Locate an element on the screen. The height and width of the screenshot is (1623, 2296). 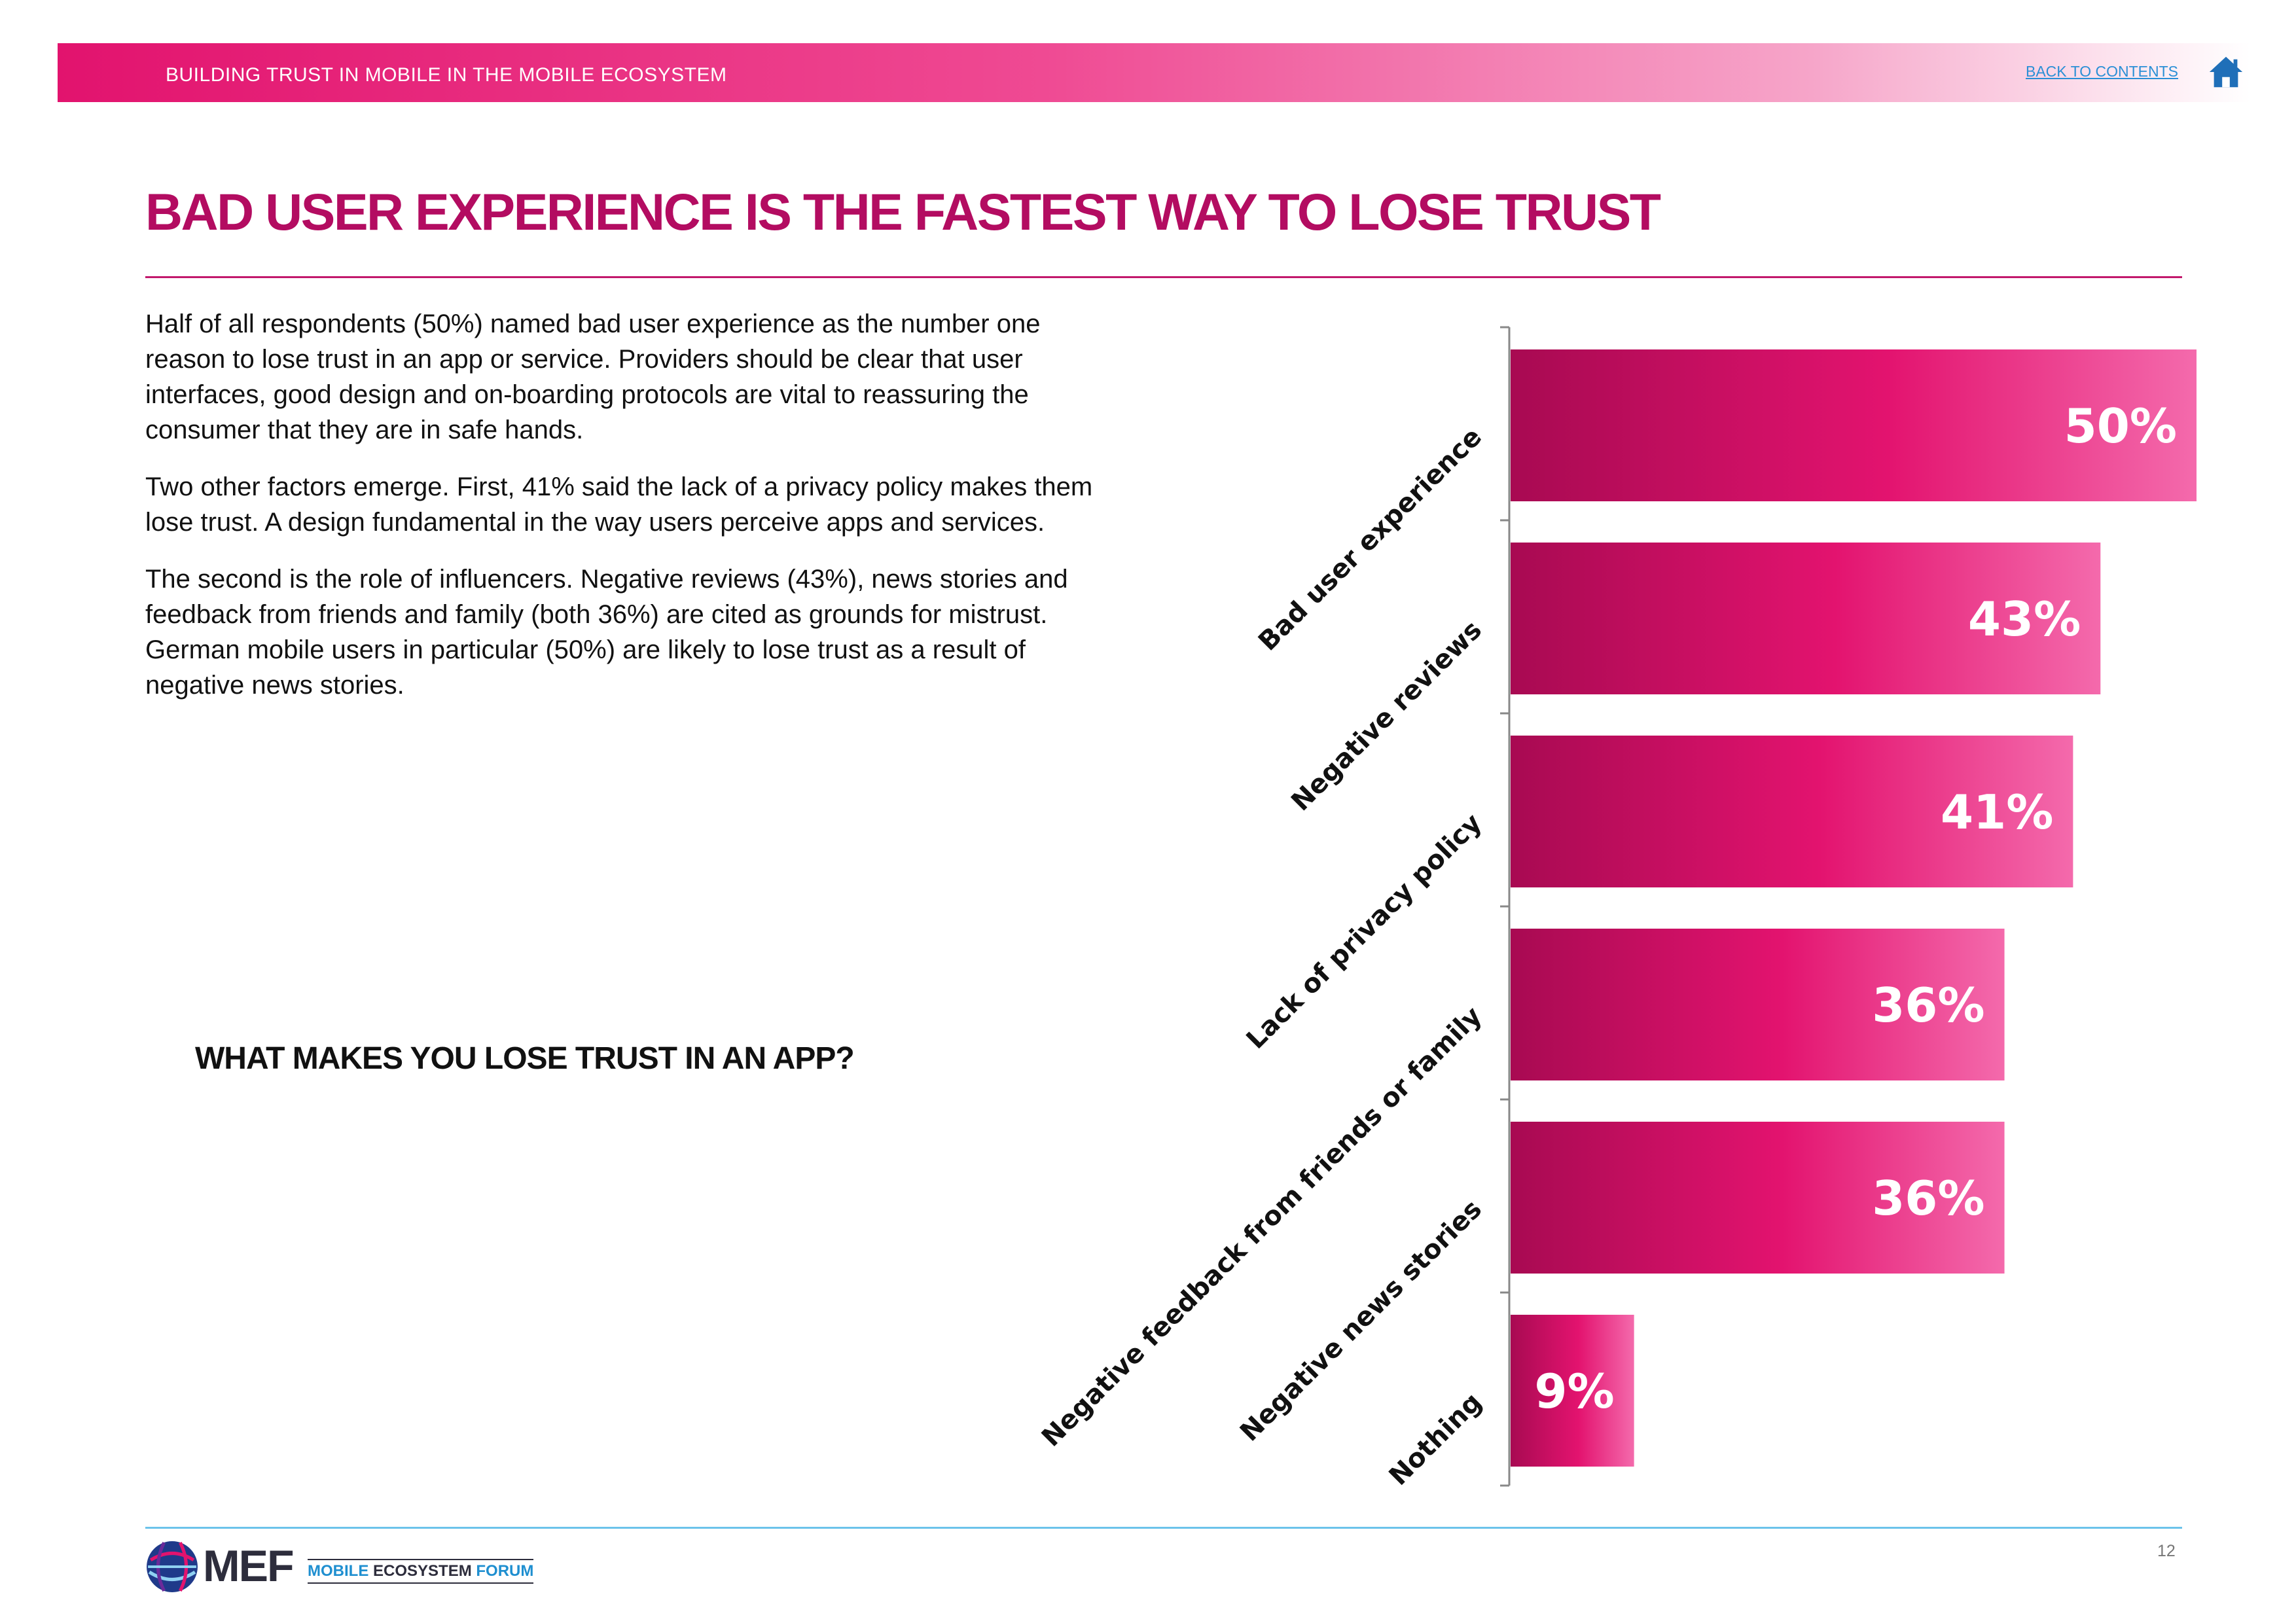
category-label: Bad user experience is located at coordinates (1370, 539).